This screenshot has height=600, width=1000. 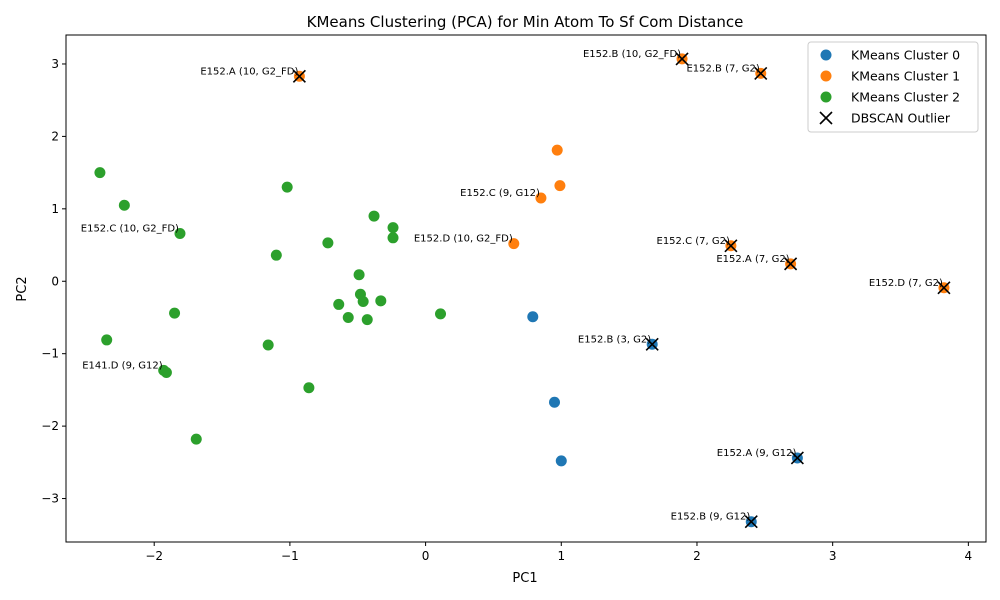 I want to click on y-tick-label: 0, so click(x=55, y=281).